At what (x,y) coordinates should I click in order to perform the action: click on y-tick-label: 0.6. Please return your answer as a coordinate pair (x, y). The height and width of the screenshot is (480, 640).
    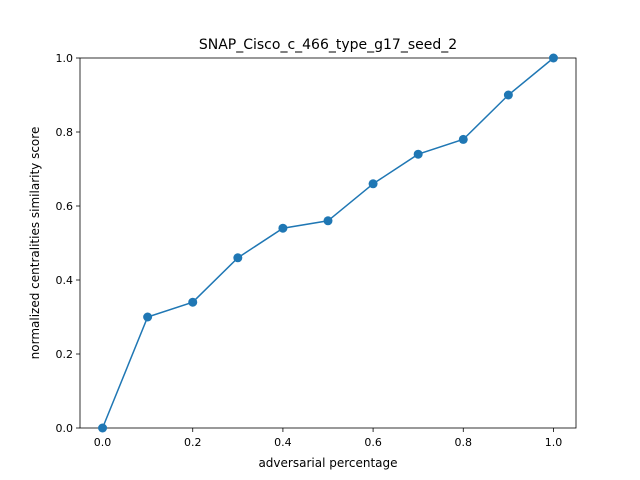
    Looking at the image, I should click on (65, 206).